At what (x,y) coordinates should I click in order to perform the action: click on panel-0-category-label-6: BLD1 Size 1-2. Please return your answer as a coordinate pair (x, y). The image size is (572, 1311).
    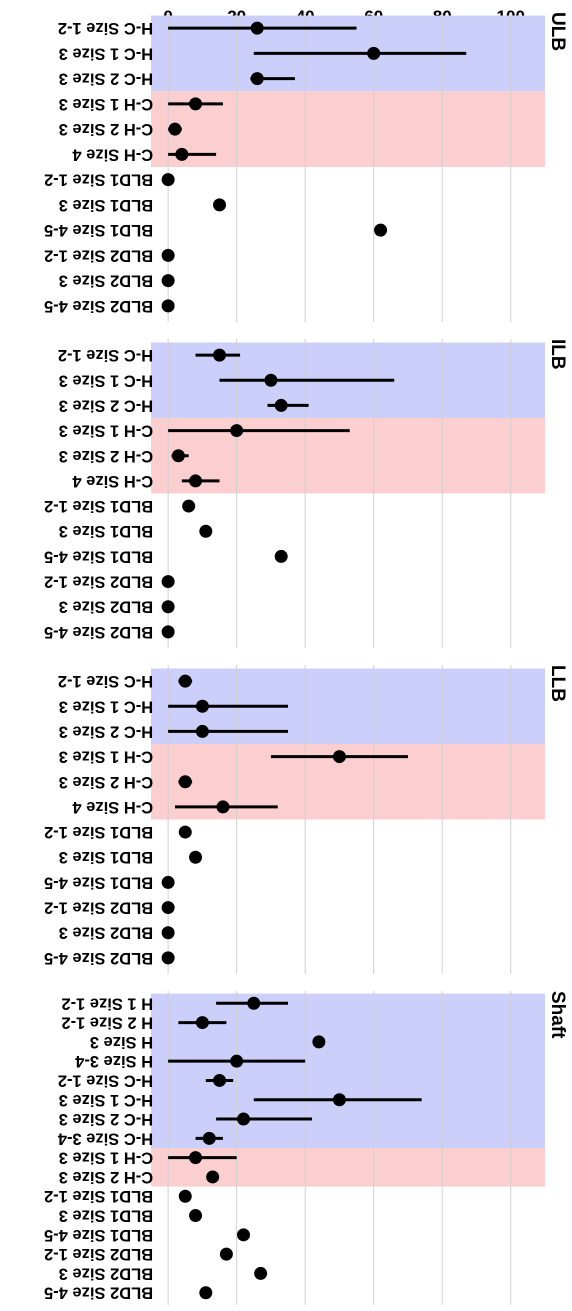
    Looking at the image, I should click on (98, 180).